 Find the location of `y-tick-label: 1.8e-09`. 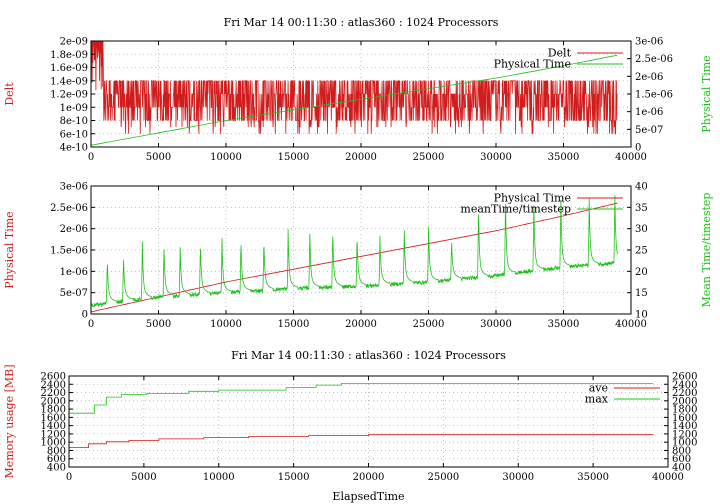

y-tick-label: 1.8e-09 is located at coordinates (69, 55).